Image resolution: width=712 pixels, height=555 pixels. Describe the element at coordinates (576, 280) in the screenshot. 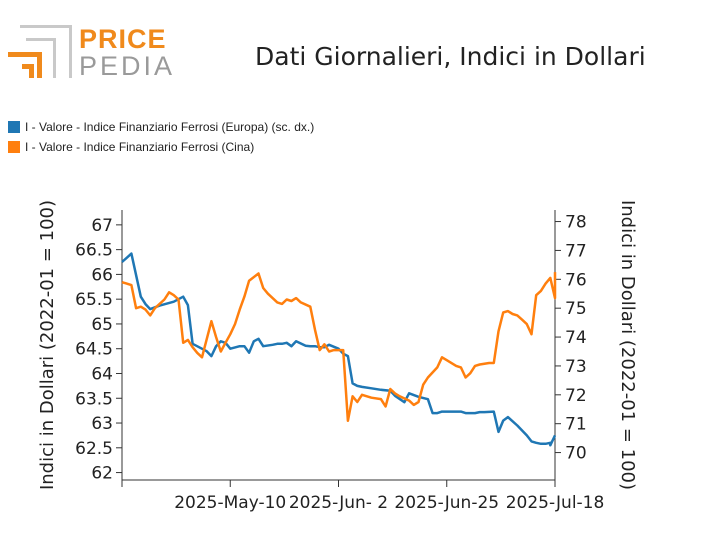

I see `y-right-tick-label: 76` at that location.